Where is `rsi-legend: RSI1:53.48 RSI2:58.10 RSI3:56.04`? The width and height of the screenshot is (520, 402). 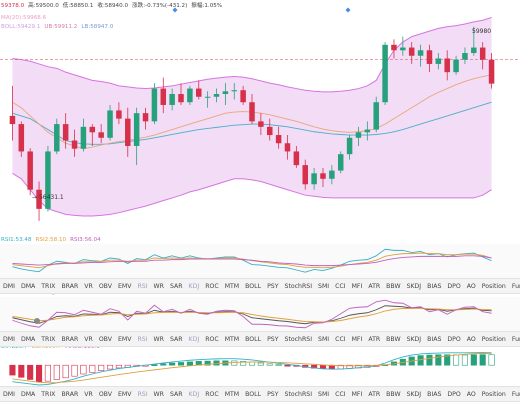 rsi-legend: RSI1:53.48 RSI2:58.10 RSI3:56.04 is located at coordinates (53, 240).